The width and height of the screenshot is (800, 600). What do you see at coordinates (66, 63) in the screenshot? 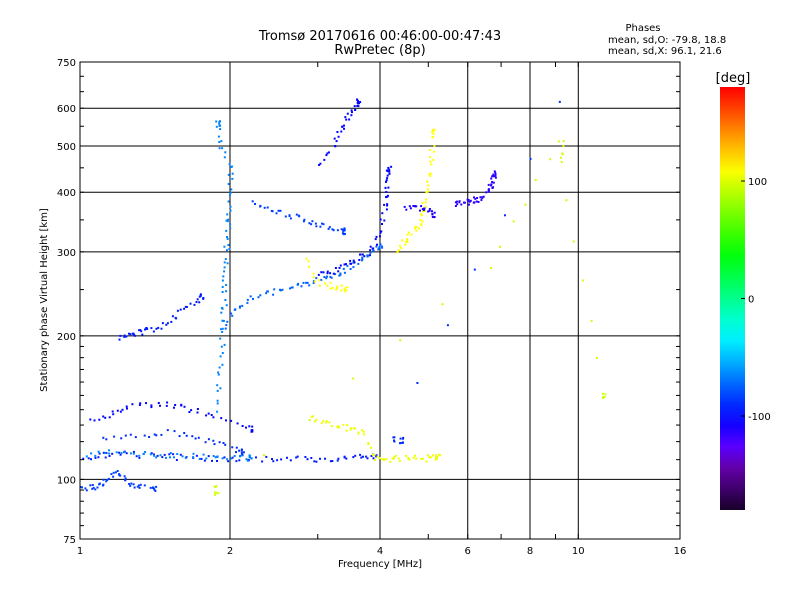
I see `y-tick-label: 750` at bounding box center [66, 63].